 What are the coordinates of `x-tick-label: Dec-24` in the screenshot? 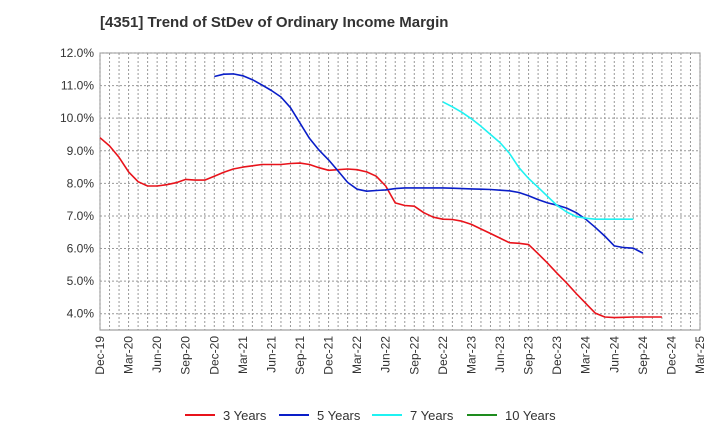 It's located at (671, 355).